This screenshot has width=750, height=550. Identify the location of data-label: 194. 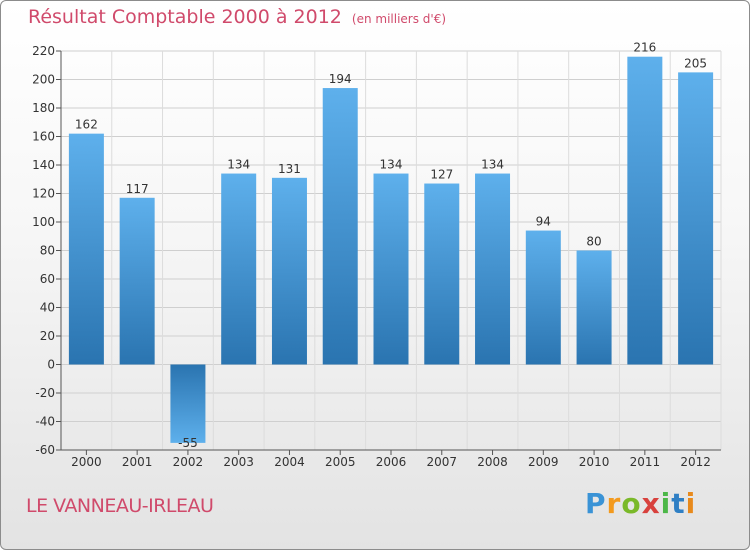
(340, 79).